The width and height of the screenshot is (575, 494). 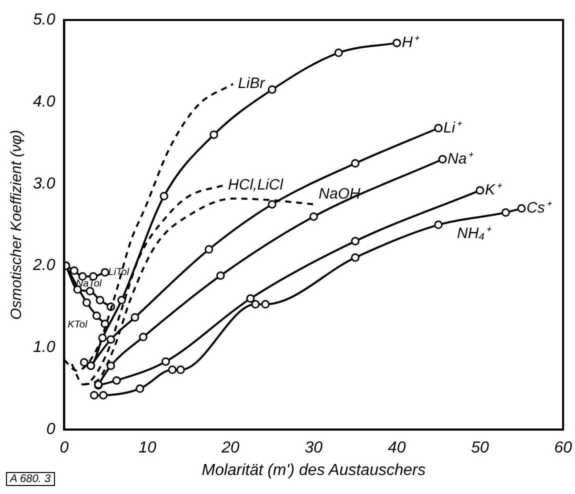 I want to click on series-label: LiBr, so click(x=252, y=83).